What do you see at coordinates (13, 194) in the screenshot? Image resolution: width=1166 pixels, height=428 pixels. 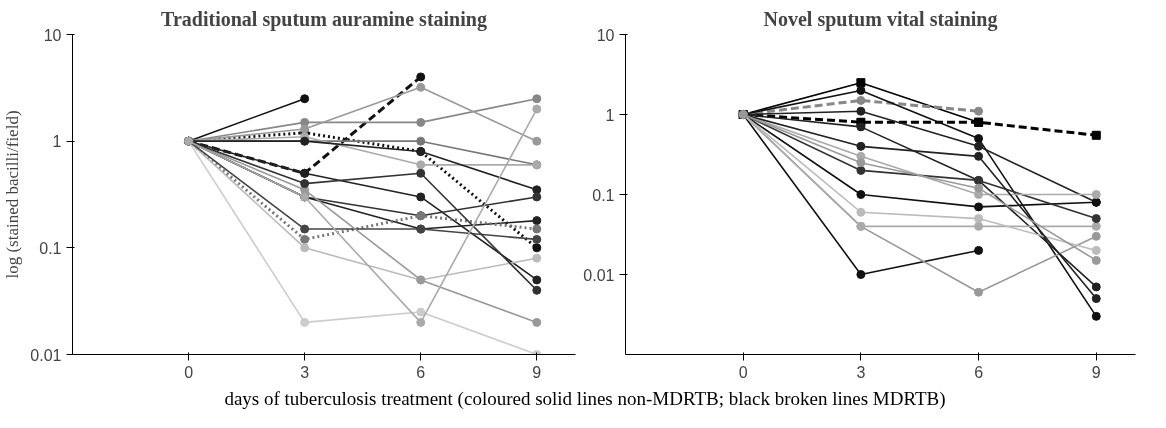 I see `y-axis-title: log (stained bacilli/field)` at bounding box center [13, 194].